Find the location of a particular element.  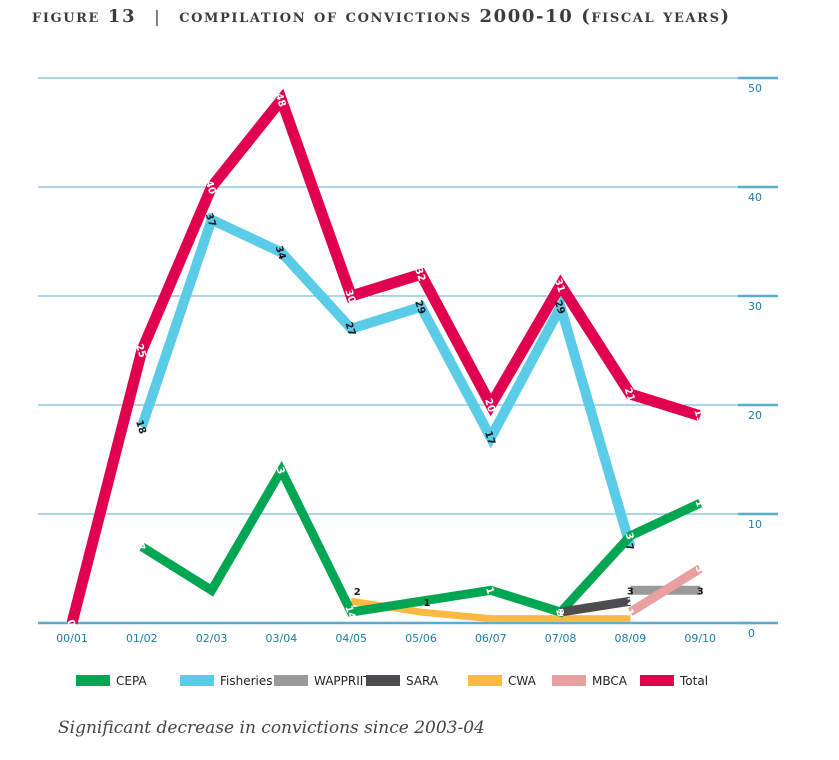

legend-label-total: Total is located at coordinates (693, 681).